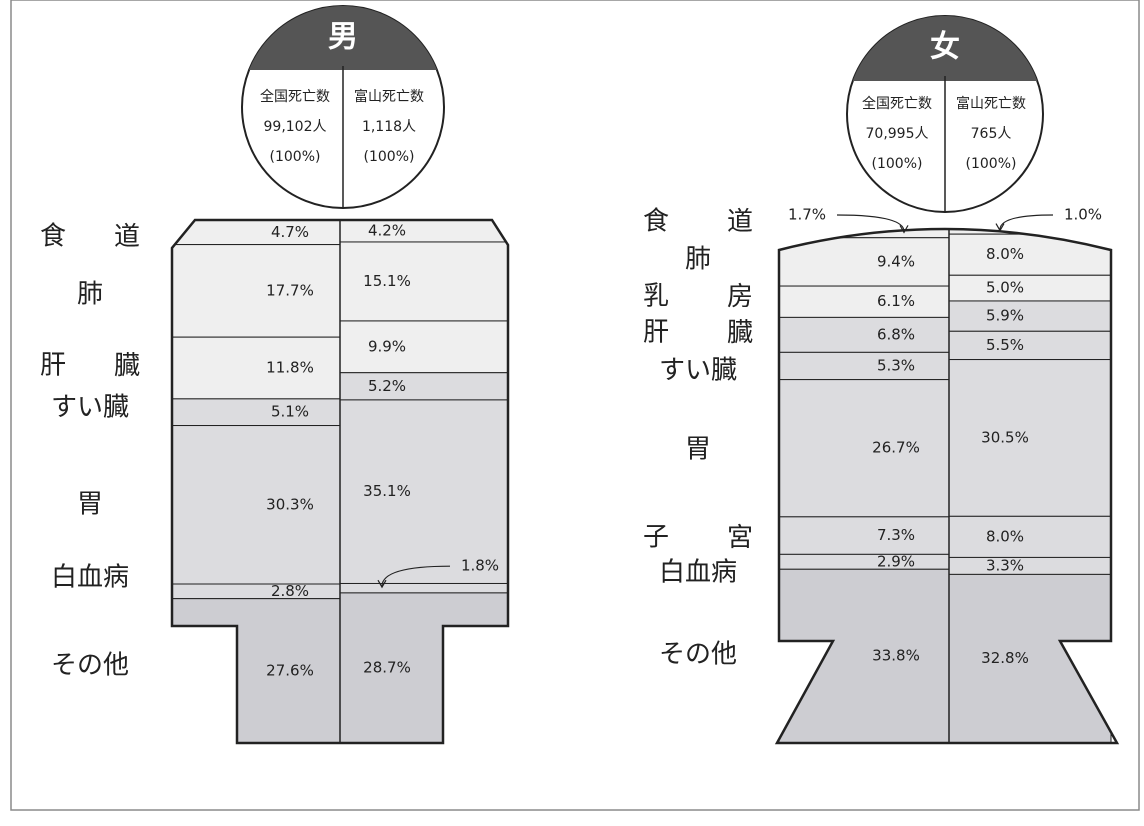 The image size is (1144, 826). What do you see at coordinates (1005, 254) in the screenshot?
I see `female-value-label-s1-1: 8.0%` at bounding box center [1005, 254].